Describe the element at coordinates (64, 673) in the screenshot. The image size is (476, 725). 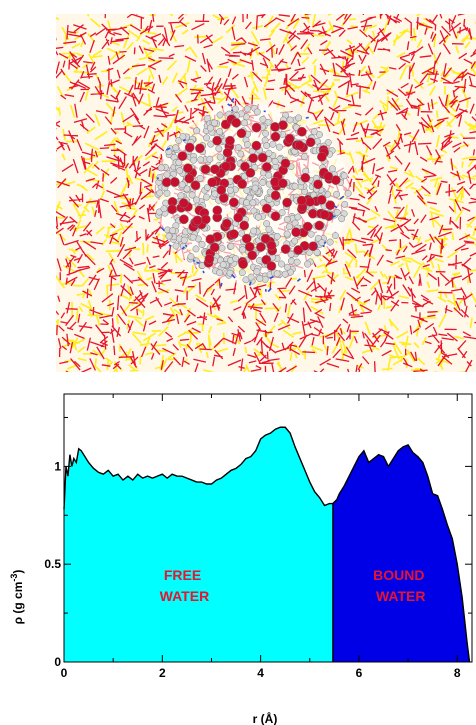
I see `x-tick-label: 0` at that location.